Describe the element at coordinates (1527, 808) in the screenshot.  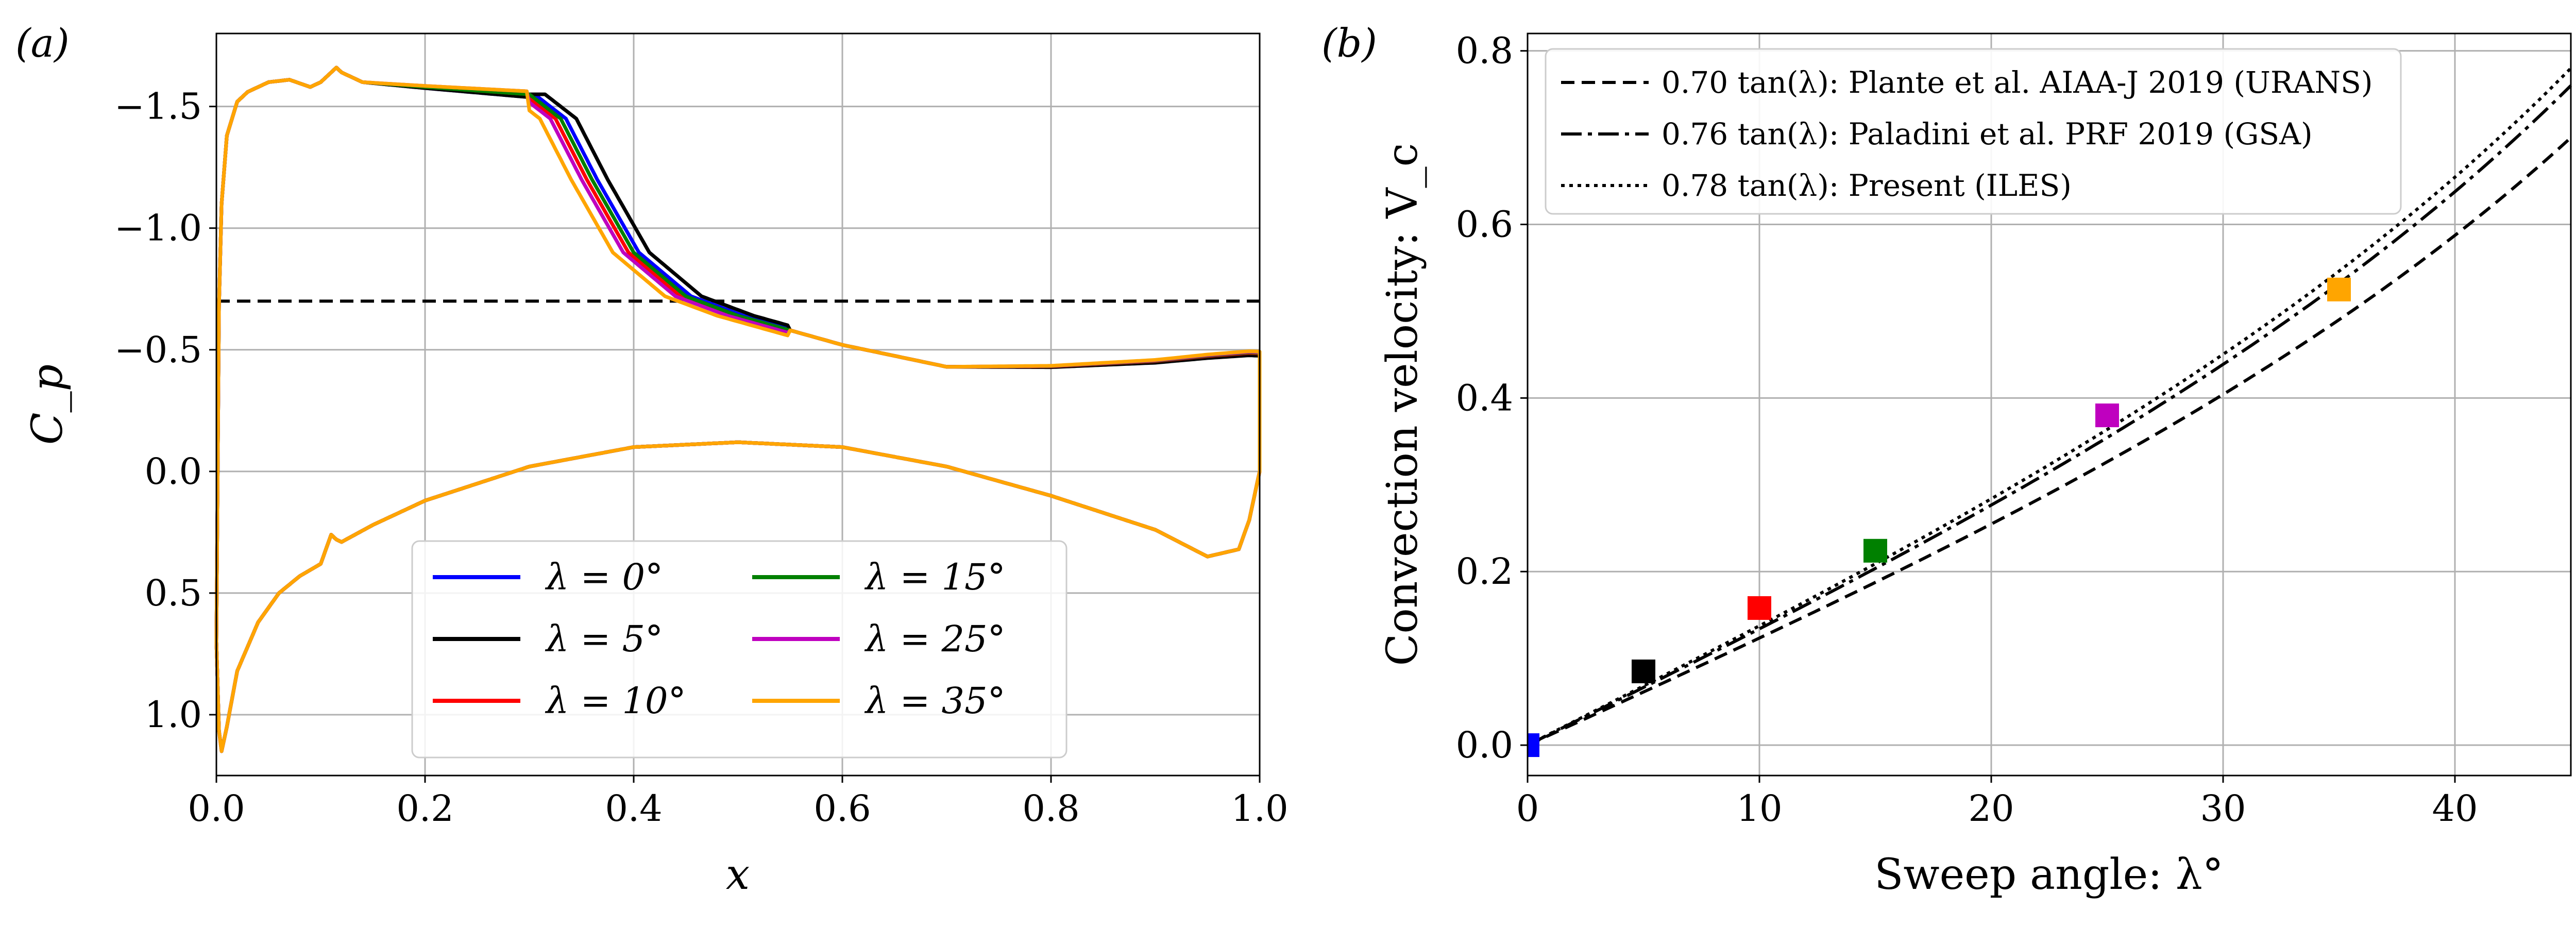
I see `panel-b-x-tick-label: 0` at that location.